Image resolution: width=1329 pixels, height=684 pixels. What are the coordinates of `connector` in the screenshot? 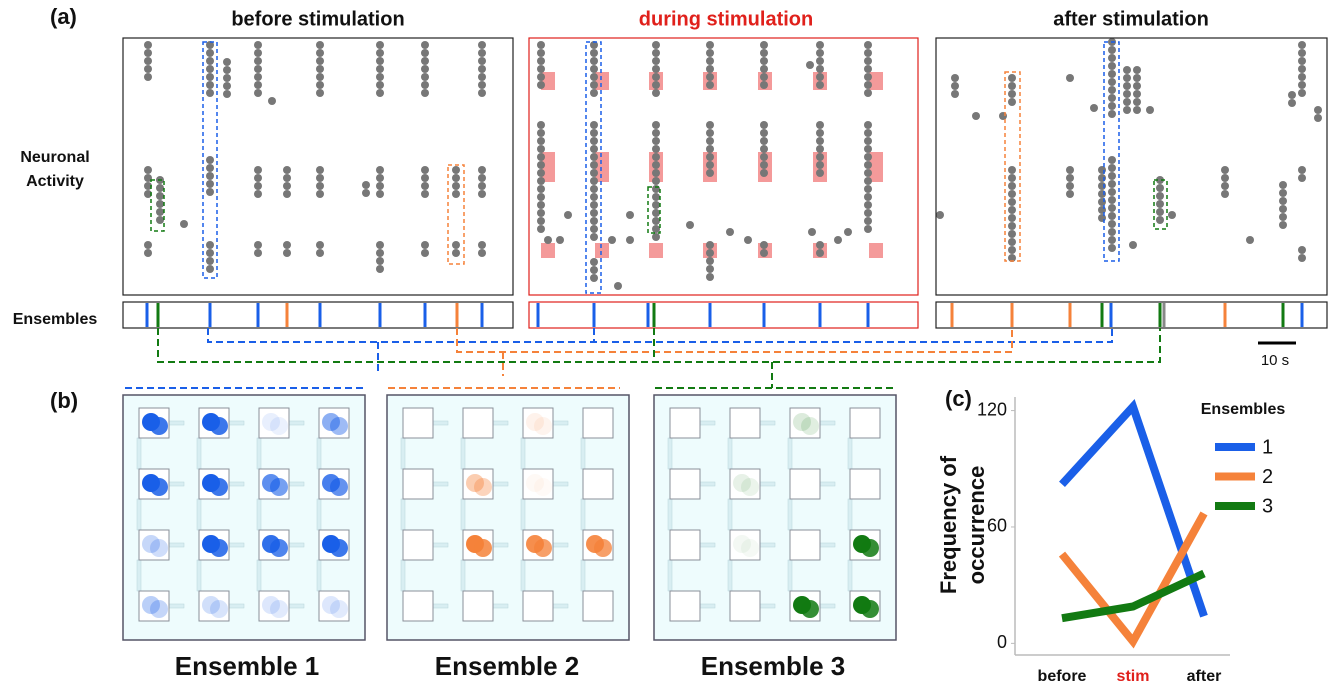 It's located at (660, 335).